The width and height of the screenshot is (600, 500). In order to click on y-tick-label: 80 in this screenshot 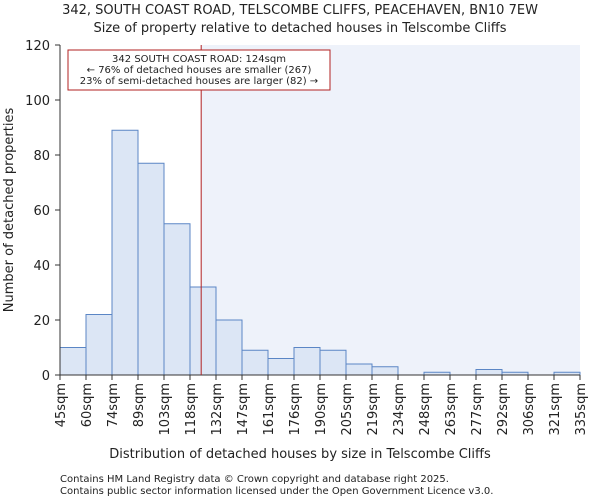, I will do `click(41, 156)`.